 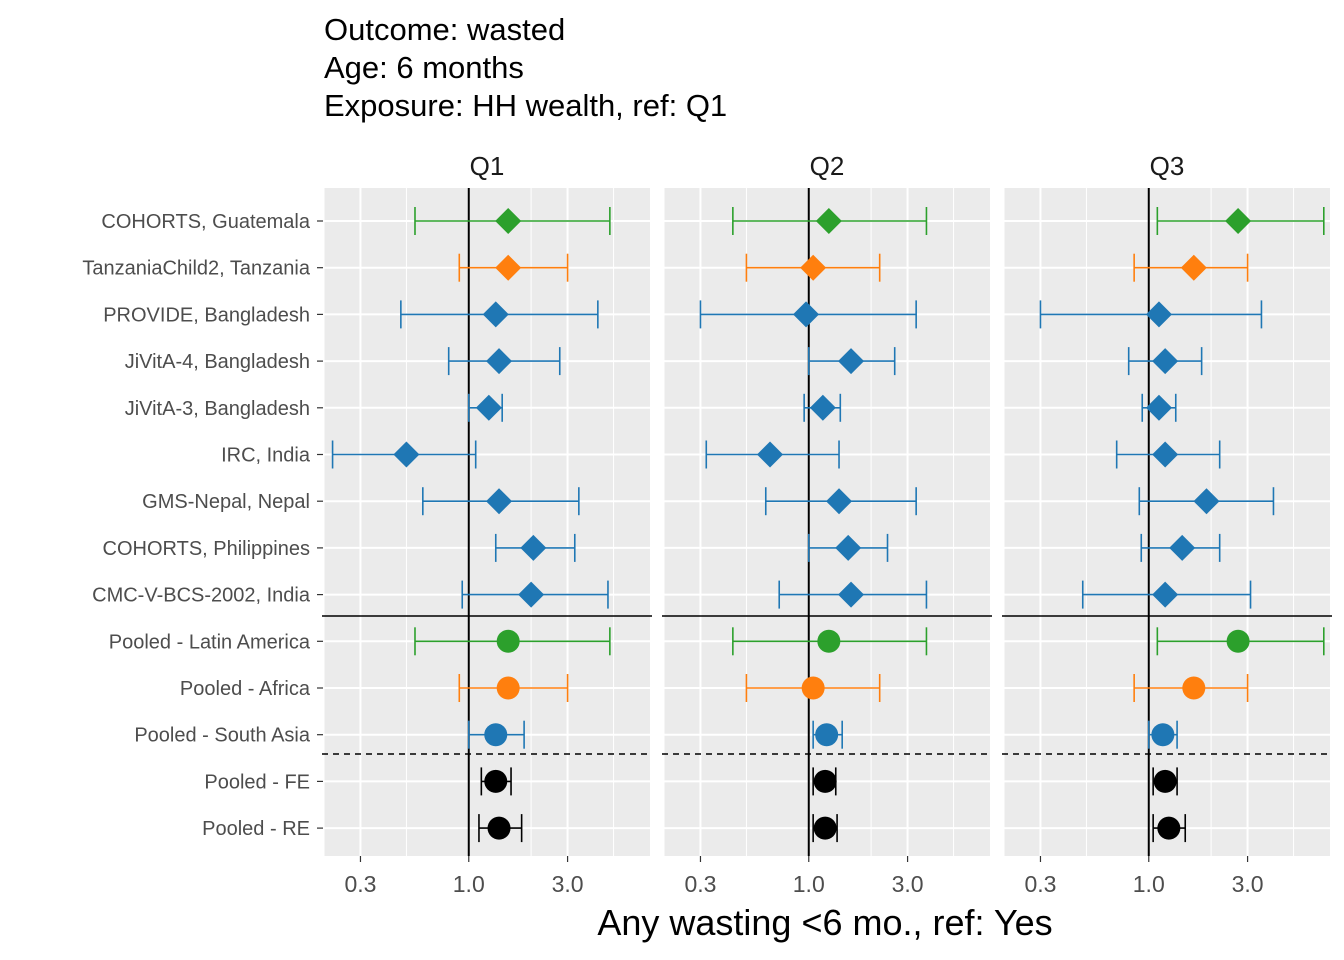 What do you see at coordinates (256, 829) in the screenshot?
I see `row-label-pooled-re: Pooled - RE` at bounding box center [256, 829].